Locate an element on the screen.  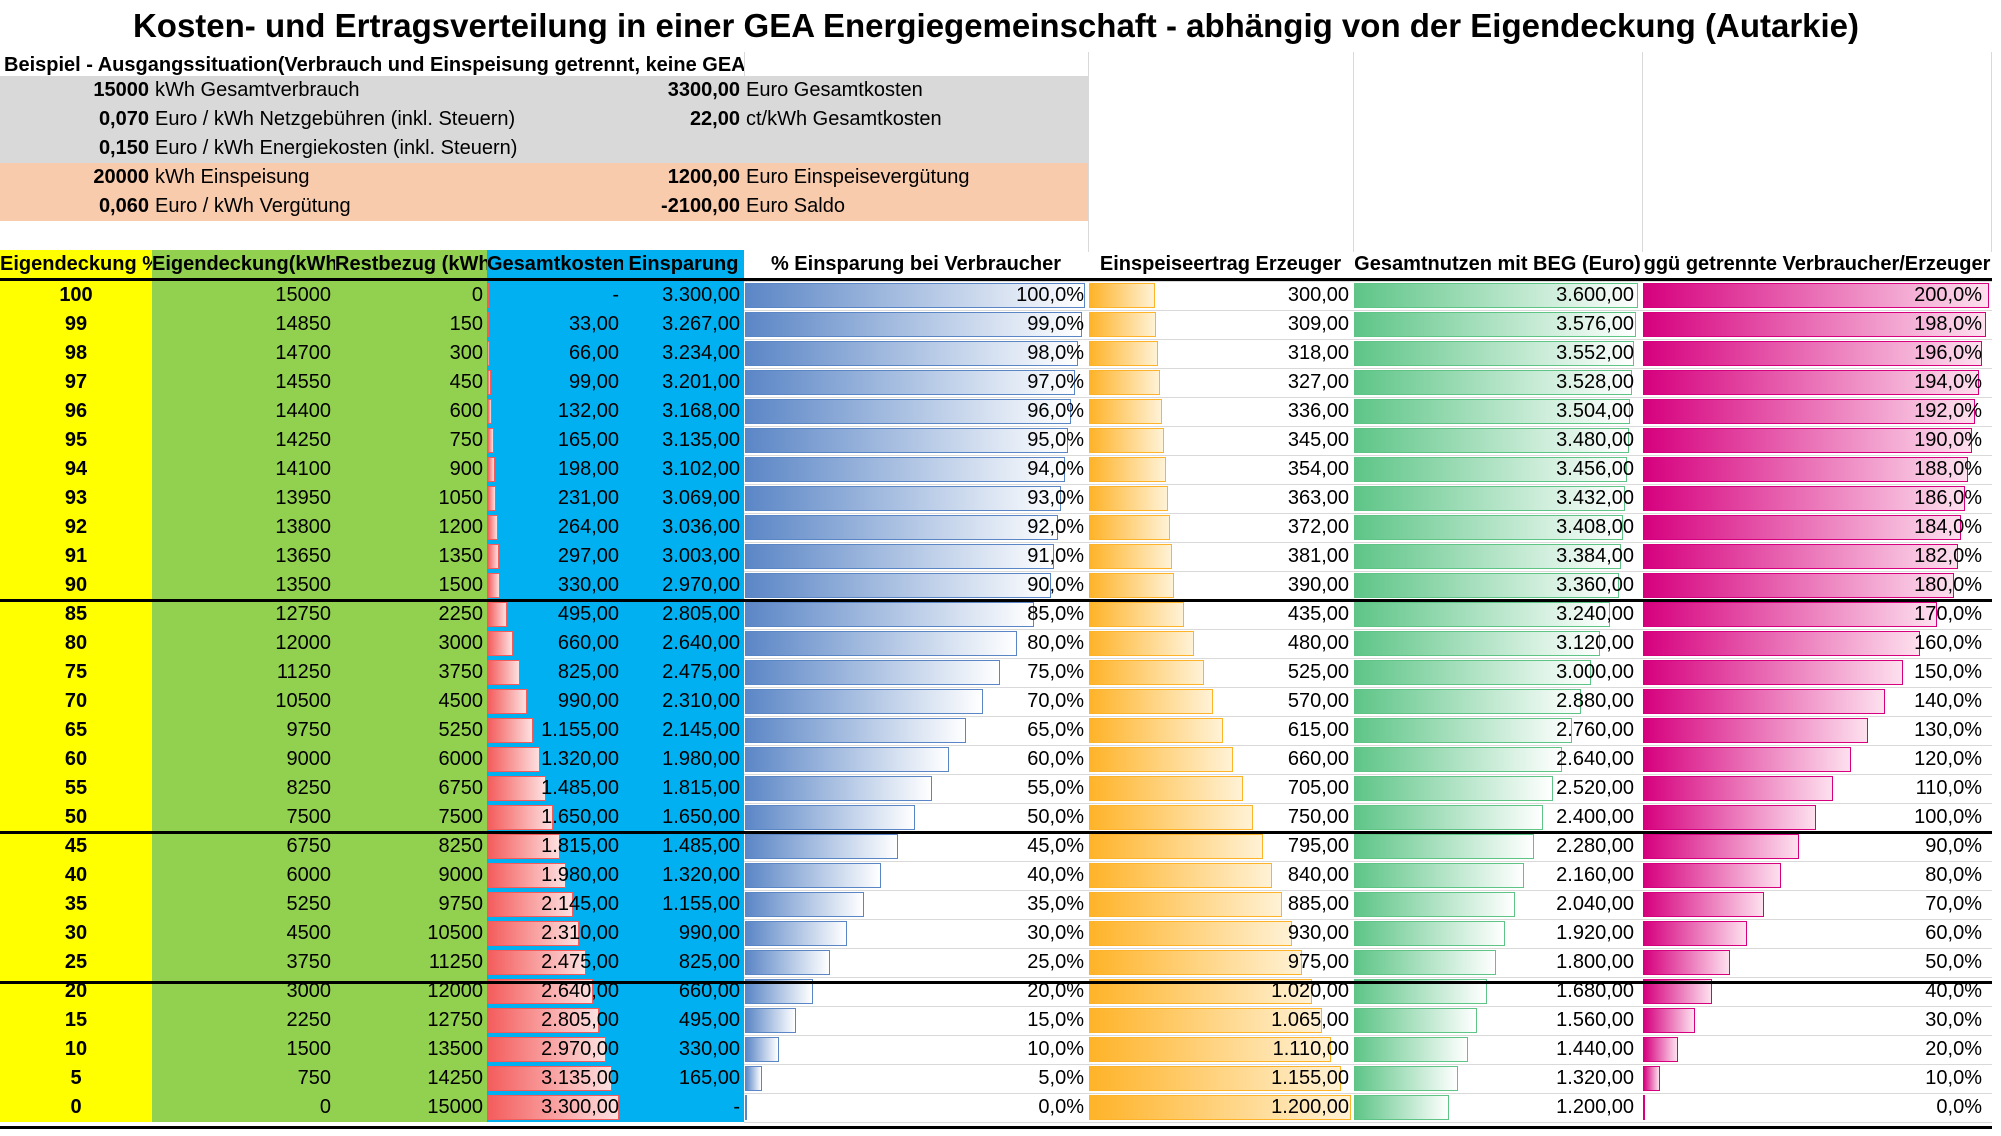
cell-pct-einsparung: 93,0% is located at coordinates (916, 498).